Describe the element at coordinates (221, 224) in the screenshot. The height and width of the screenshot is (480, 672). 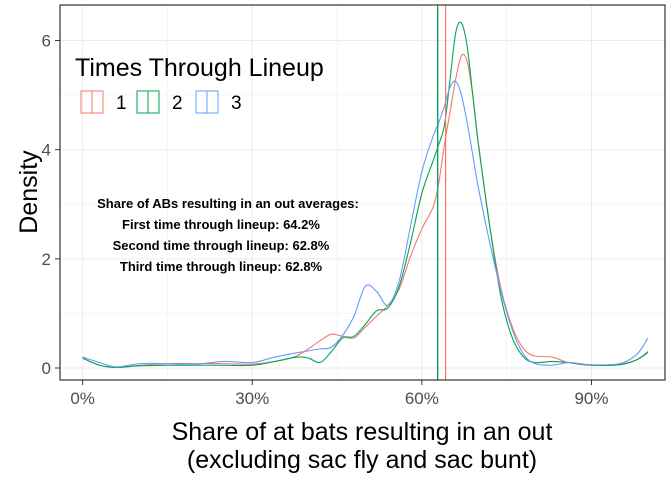
I see `annotation-line-2: First time through lineup: 64.2%` at that location.